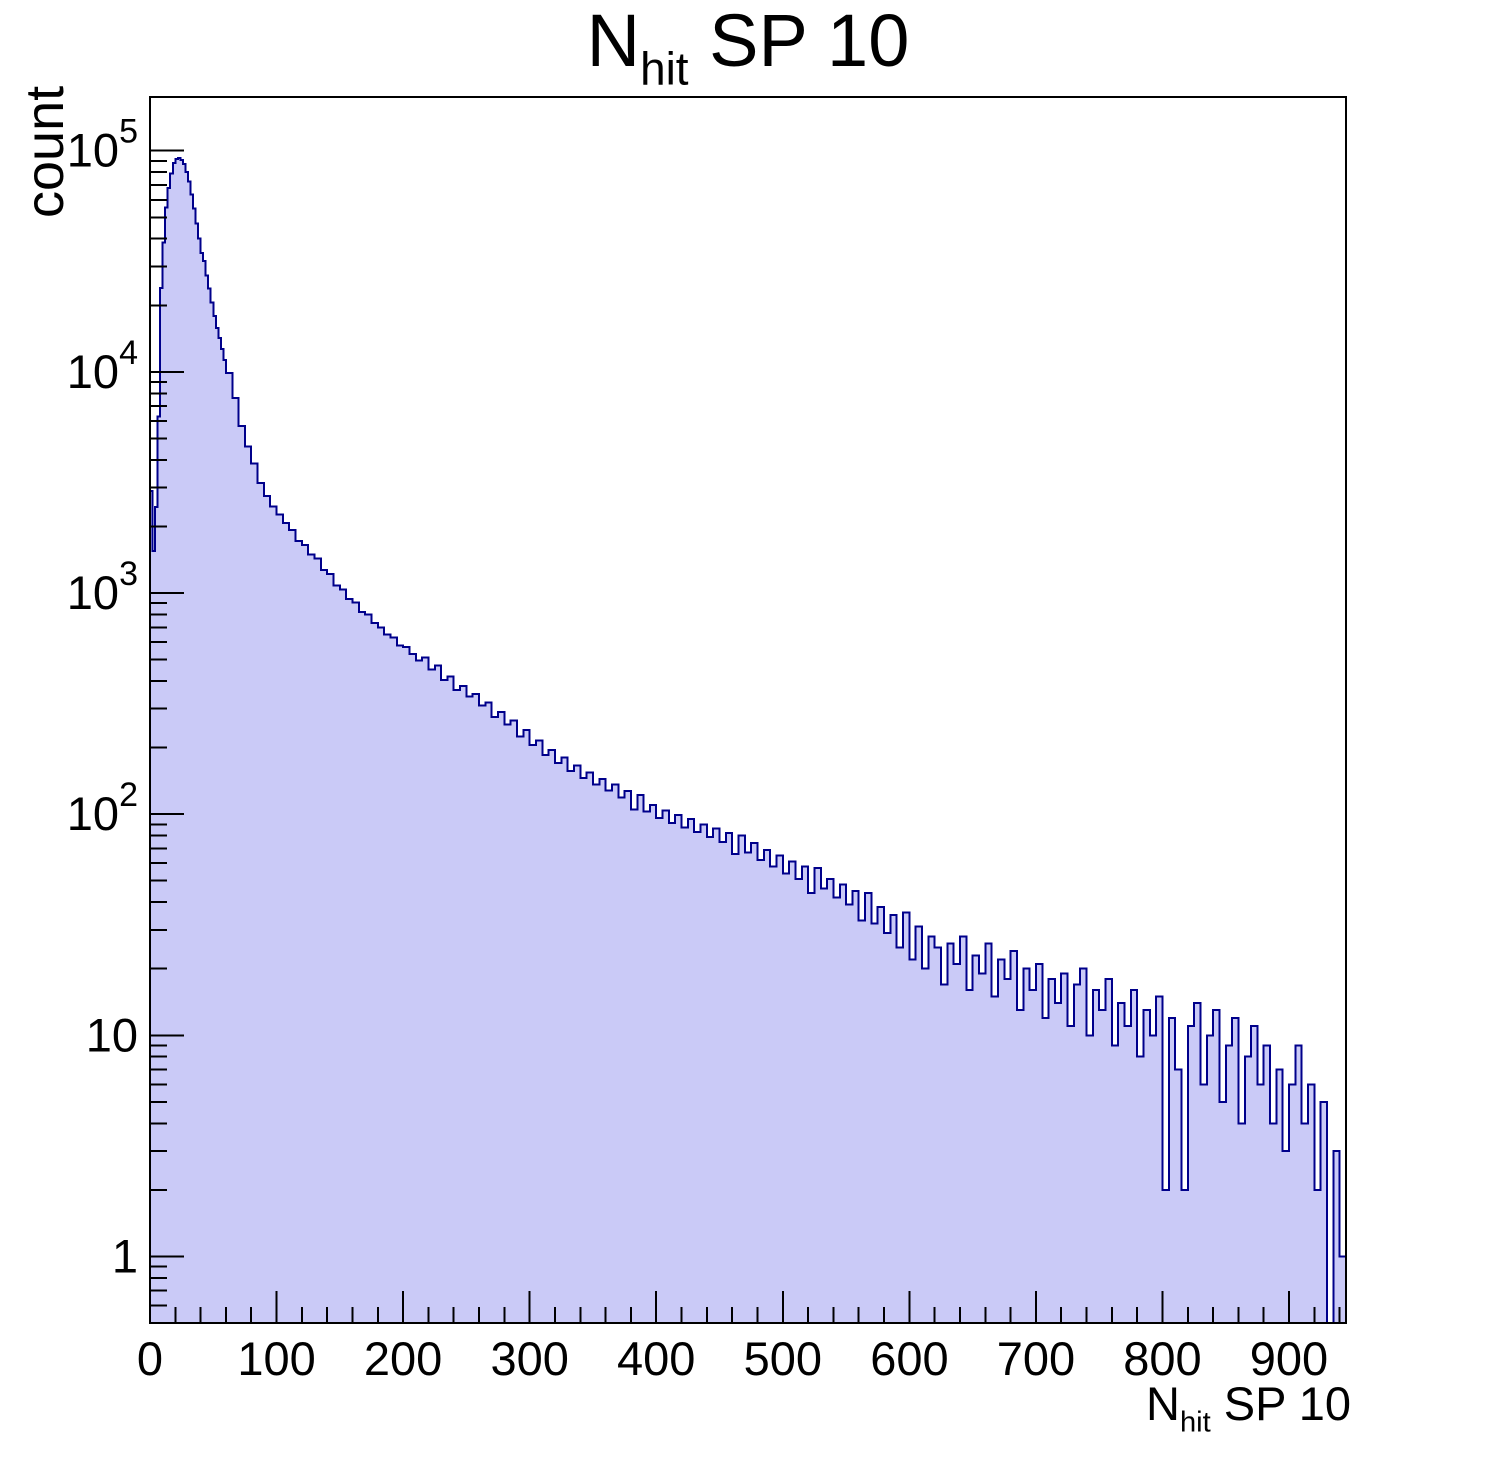 Image resolution: width=1496 pixels, height=1472 pixels. I want to click on y-tick-label: 10⁵, so click(102, 145).